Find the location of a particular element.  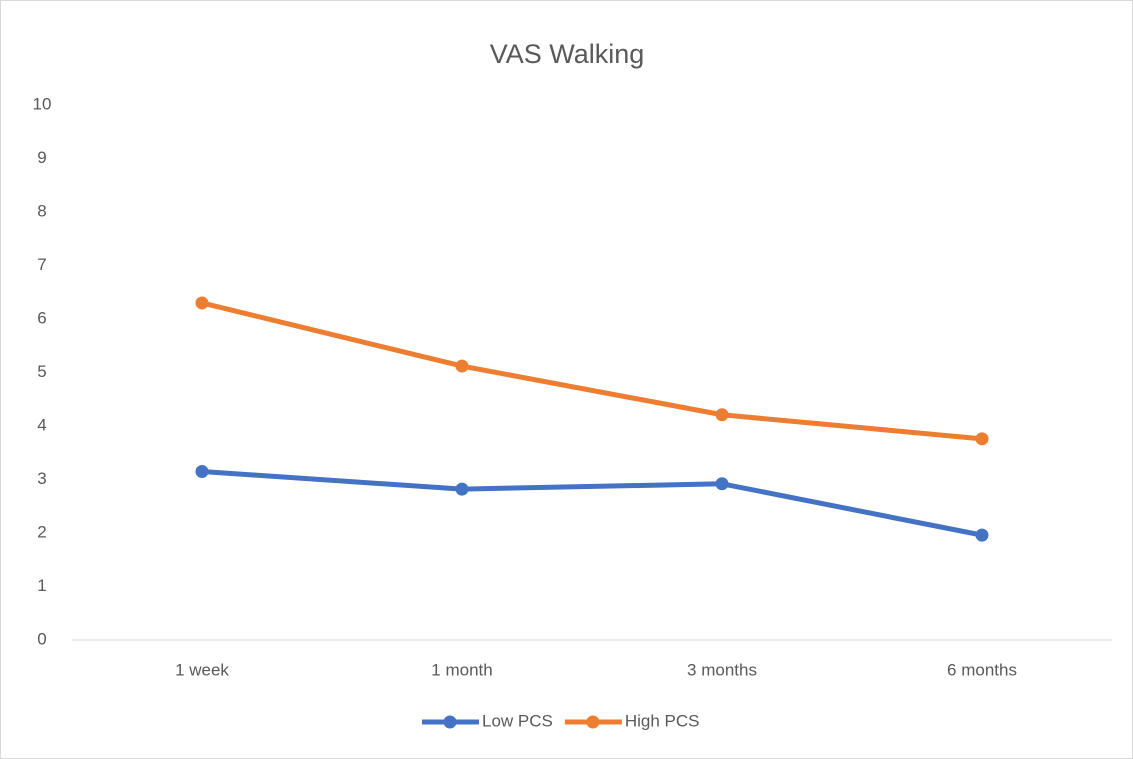

y-tick-label: 2 is located at coordinates (41, 531).